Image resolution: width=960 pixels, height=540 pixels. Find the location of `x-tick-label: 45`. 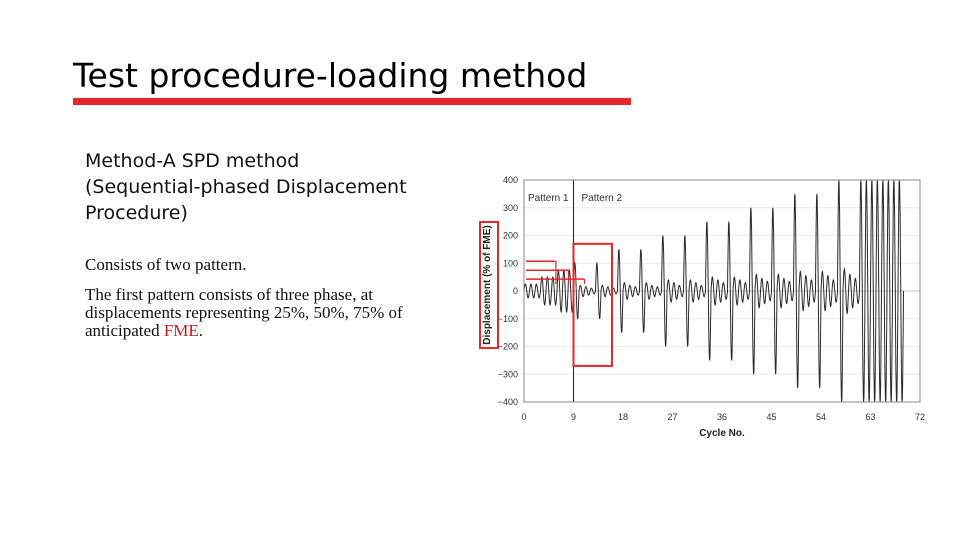

x-tick-label: 45 is located at coordinates (771, 417).